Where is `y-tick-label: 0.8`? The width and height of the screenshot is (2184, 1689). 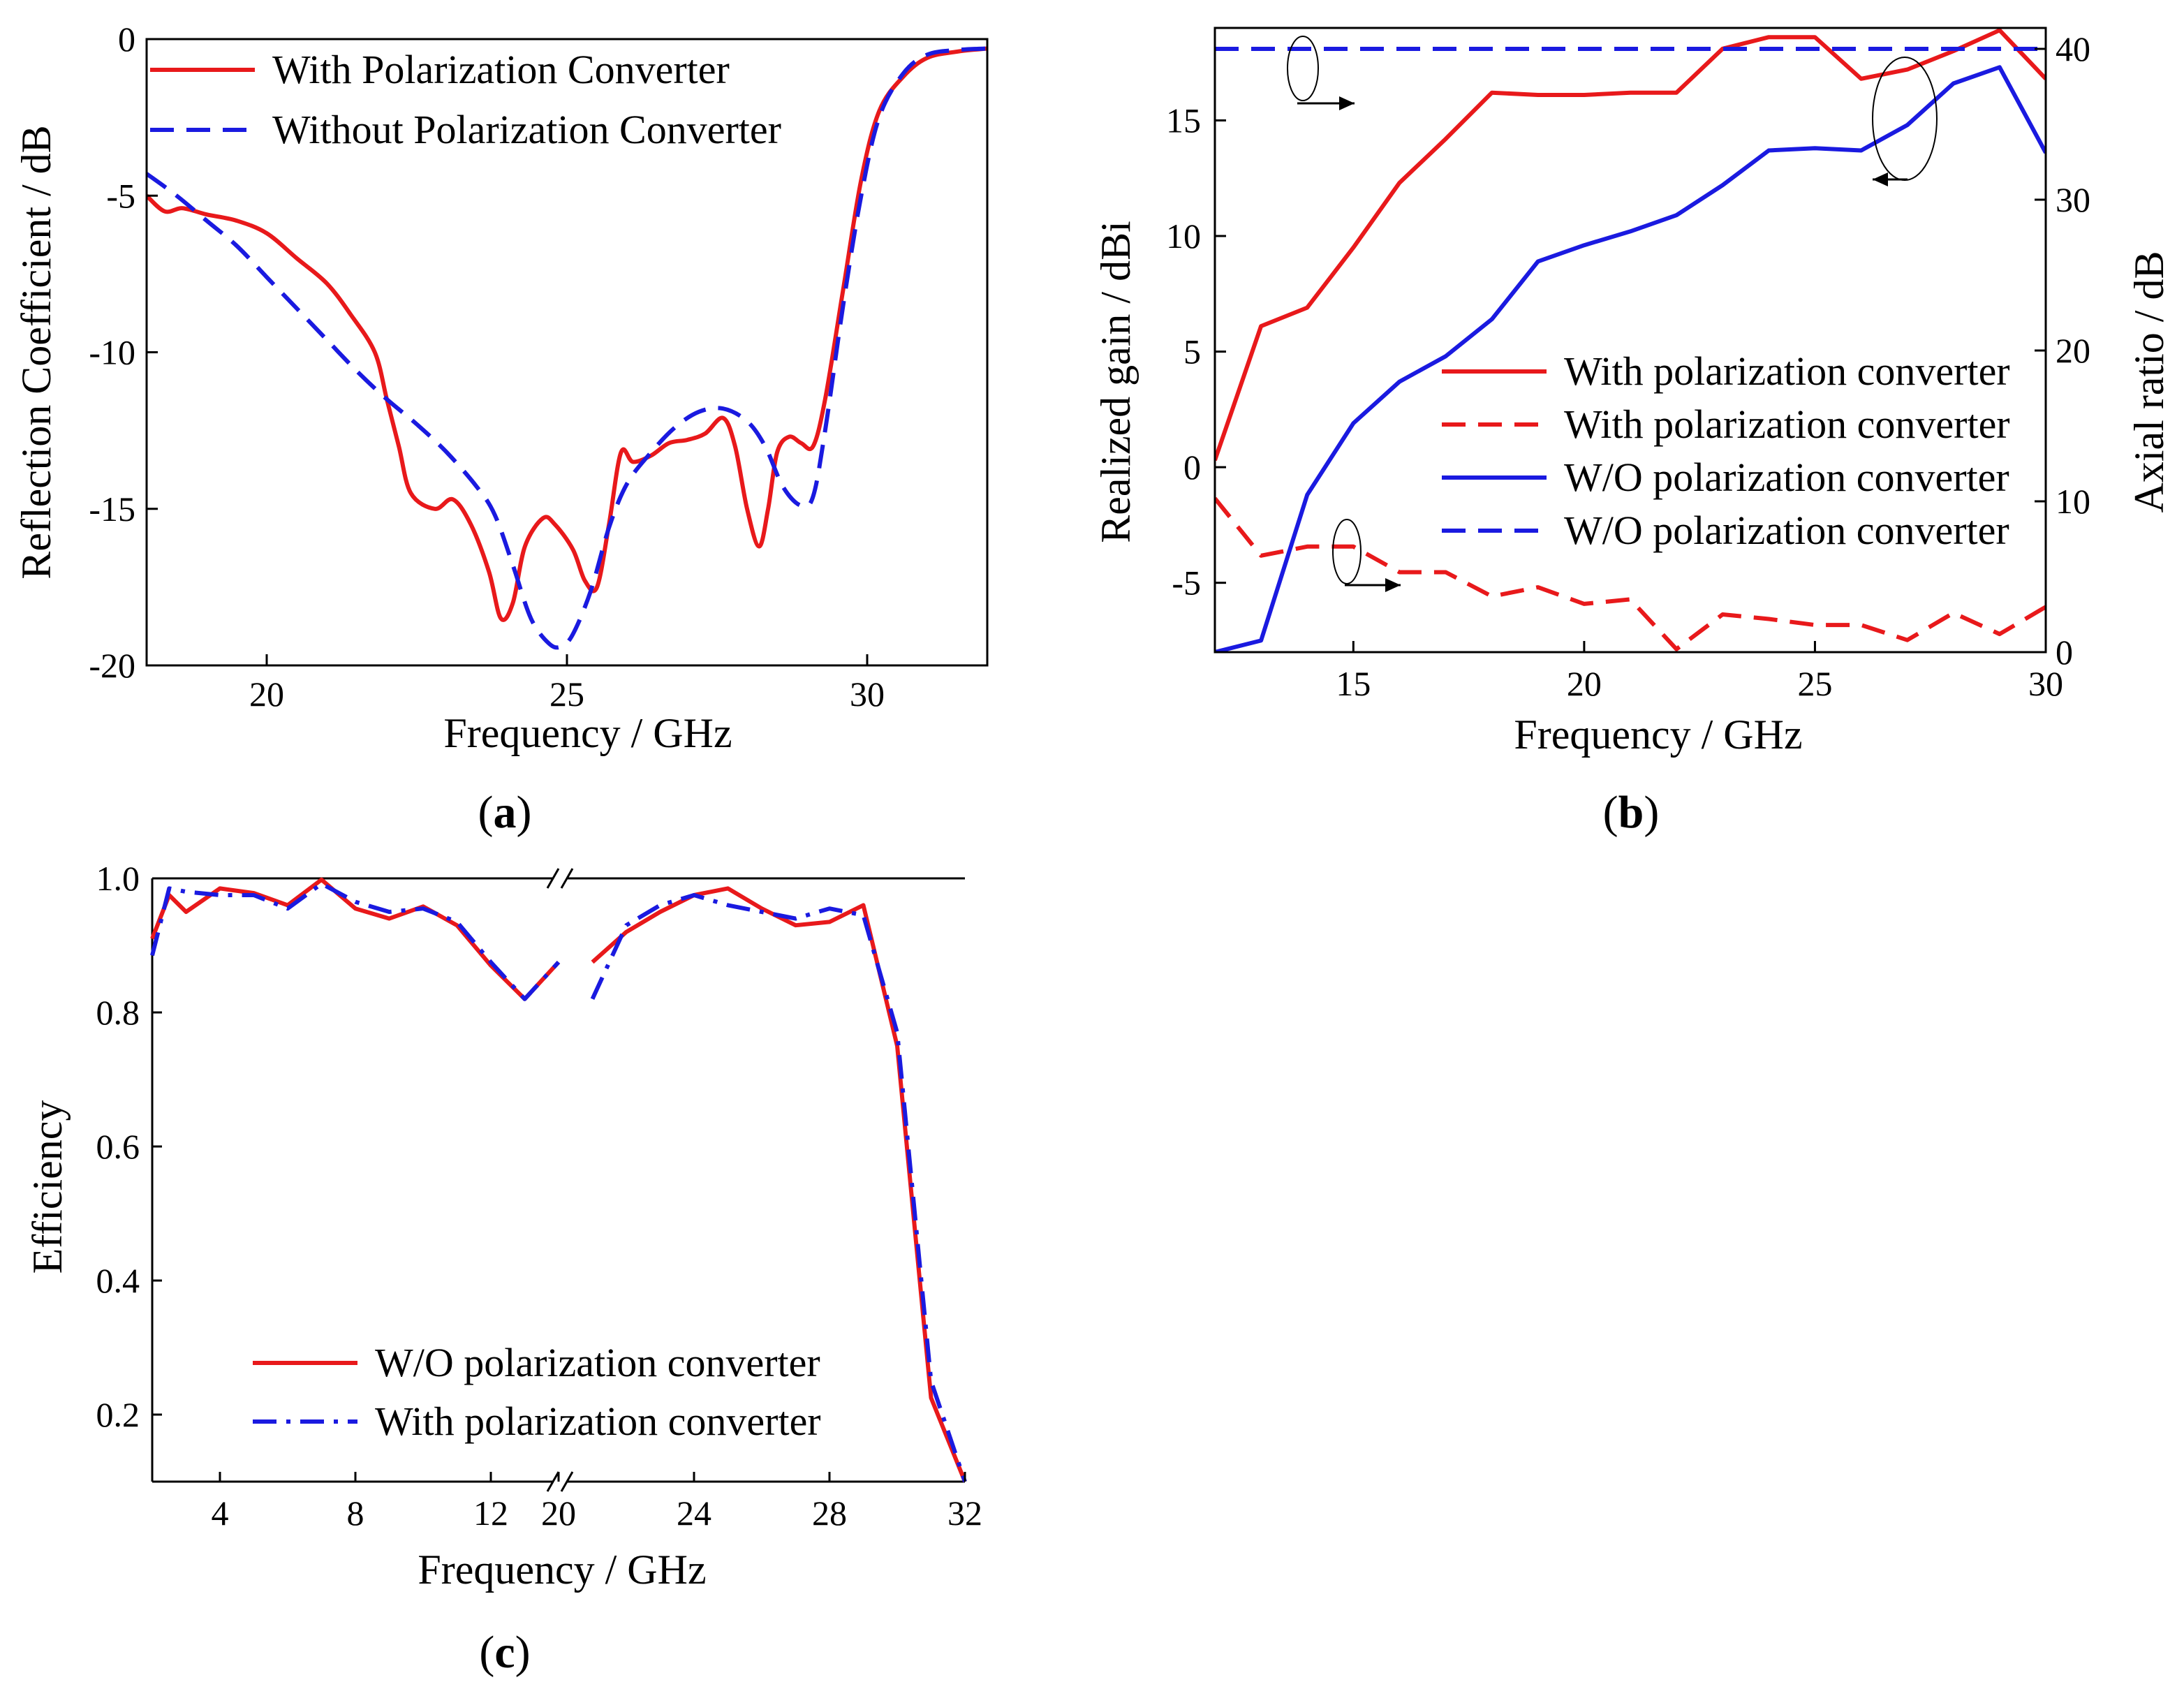
y-tick-label: 0.8 is located at coordinates (118, 1013).